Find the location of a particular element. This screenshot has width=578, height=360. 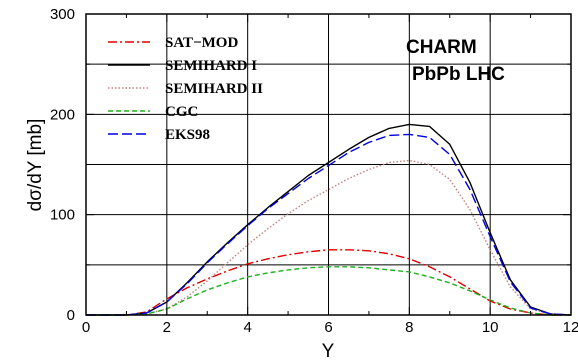

x-tick-label: 2 is located at coordinates (167, 327).